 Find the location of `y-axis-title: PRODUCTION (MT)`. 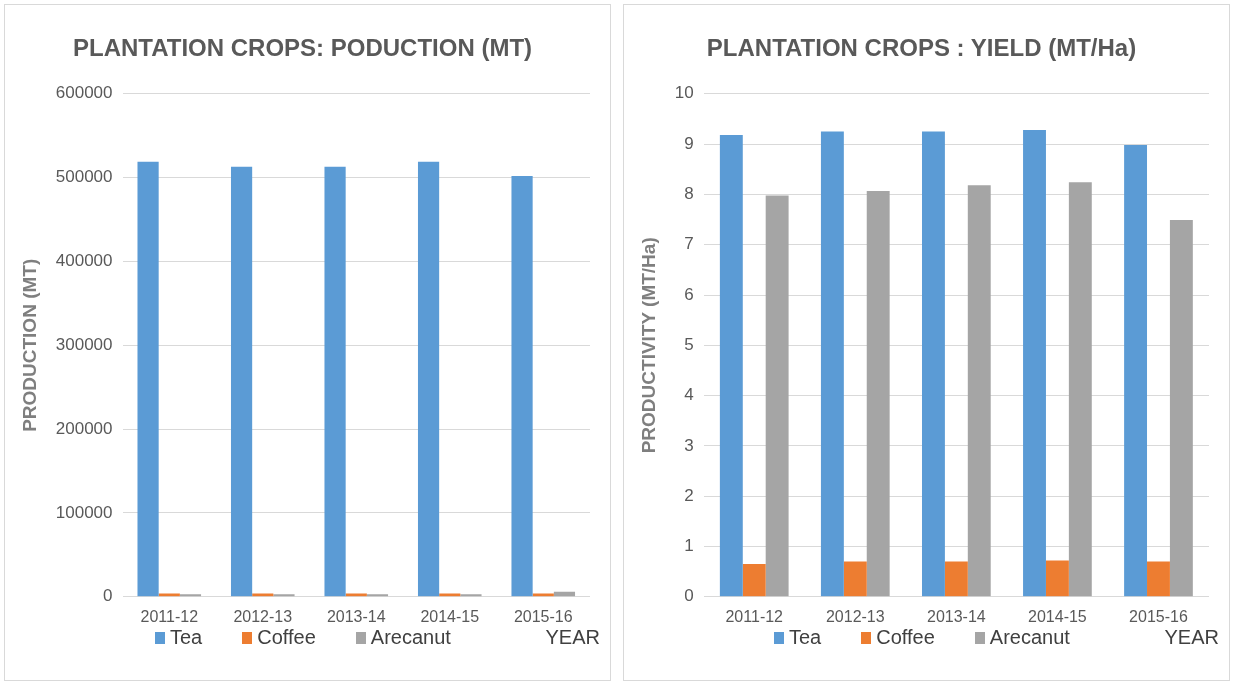

y-axis-title: PRODUCTION (MT) is located at coordinates (29, 345).